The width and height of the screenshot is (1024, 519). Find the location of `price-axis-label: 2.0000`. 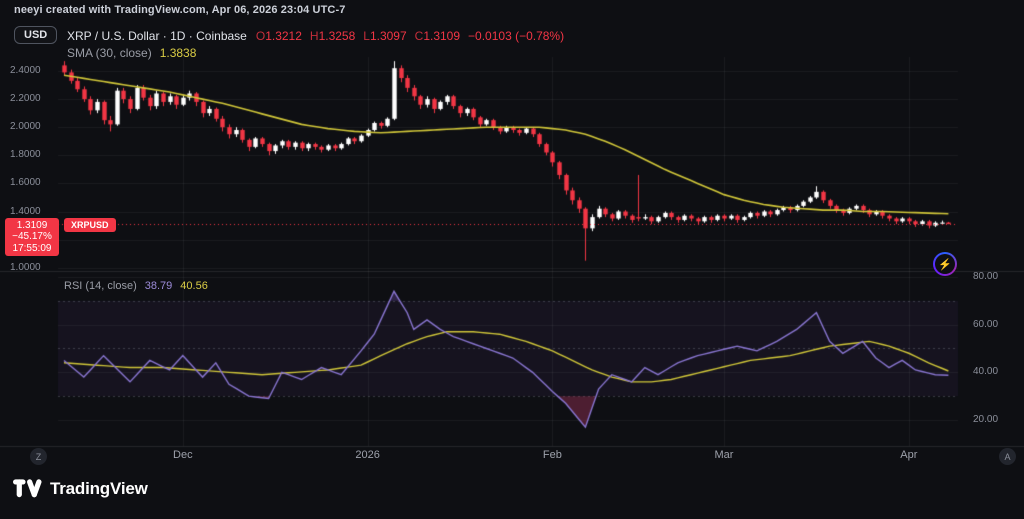

price-axis-label: 2.0000 is located at coordinates (25, 127).